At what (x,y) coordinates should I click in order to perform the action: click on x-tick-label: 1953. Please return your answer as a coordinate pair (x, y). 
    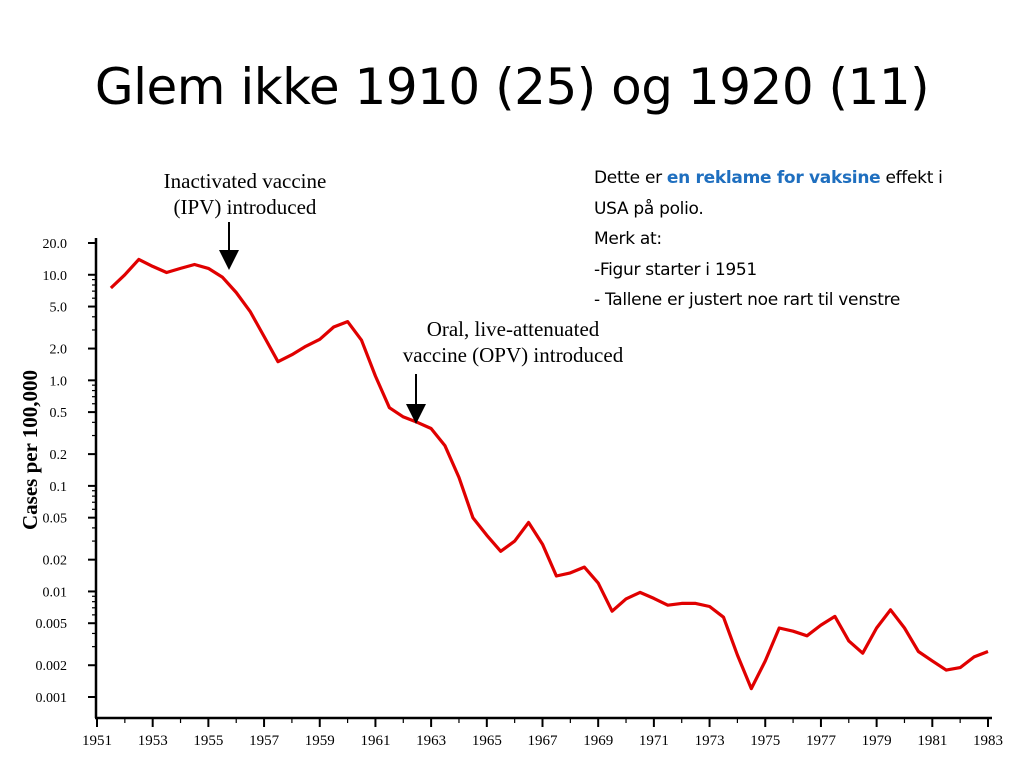
    Looking at the image, I should click on (153, 741).